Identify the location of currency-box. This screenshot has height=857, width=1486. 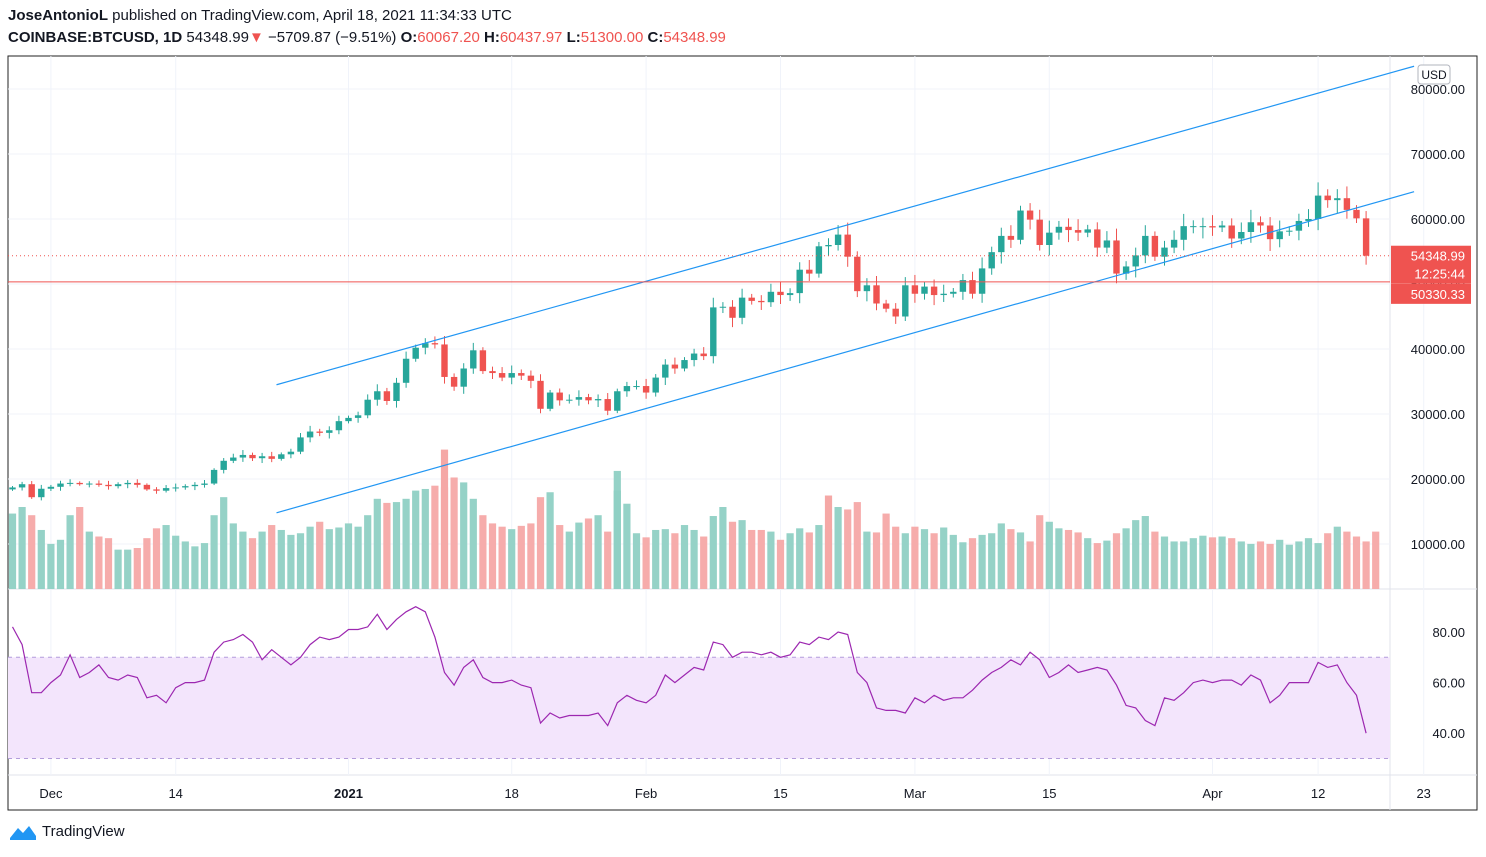
(1434, 74).